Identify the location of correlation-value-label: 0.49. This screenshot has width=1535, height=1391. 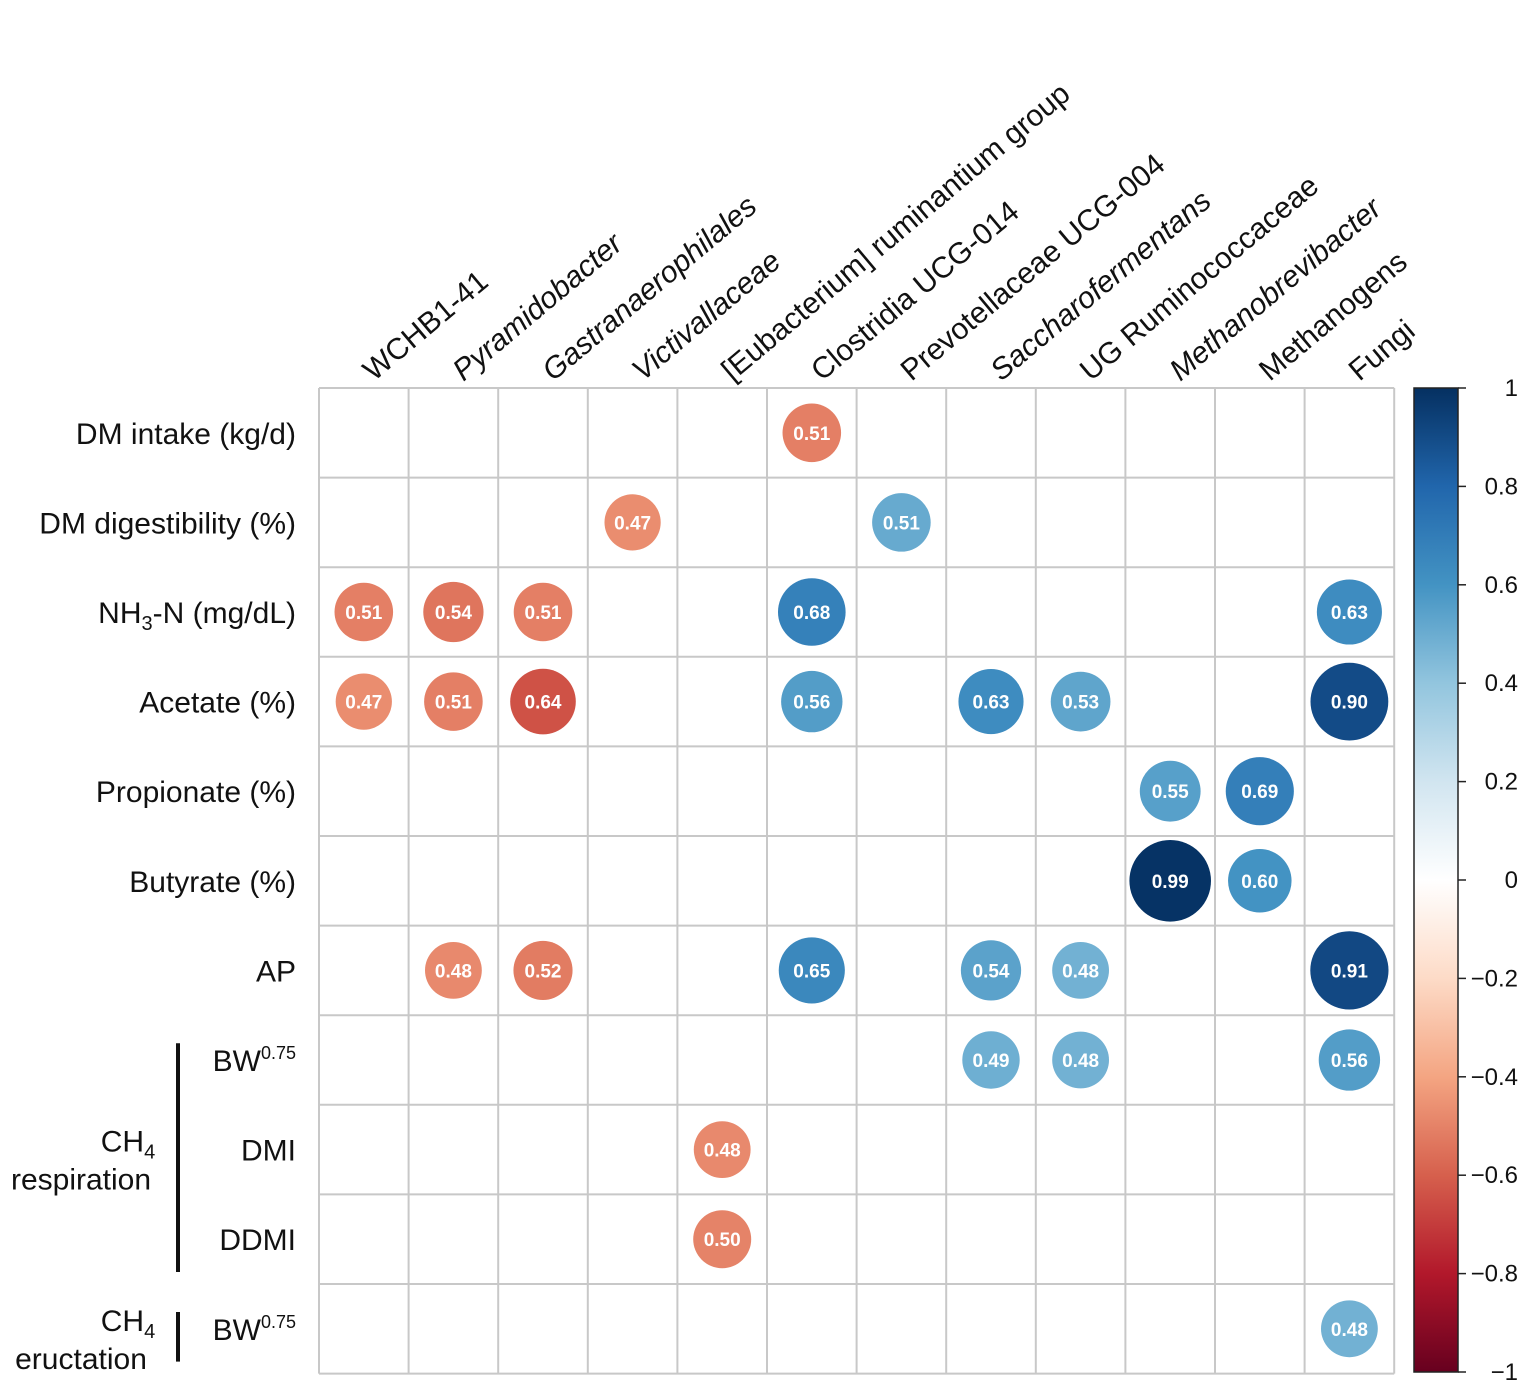
(991, 1061).